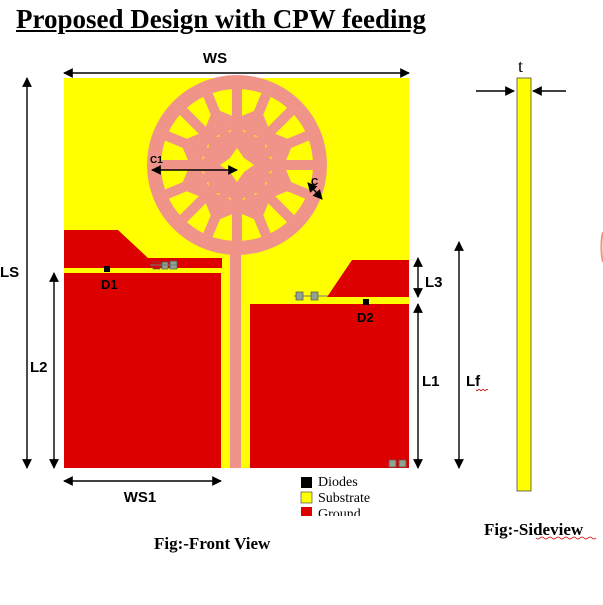  I want to click on diode-d1, so click(107, 269).